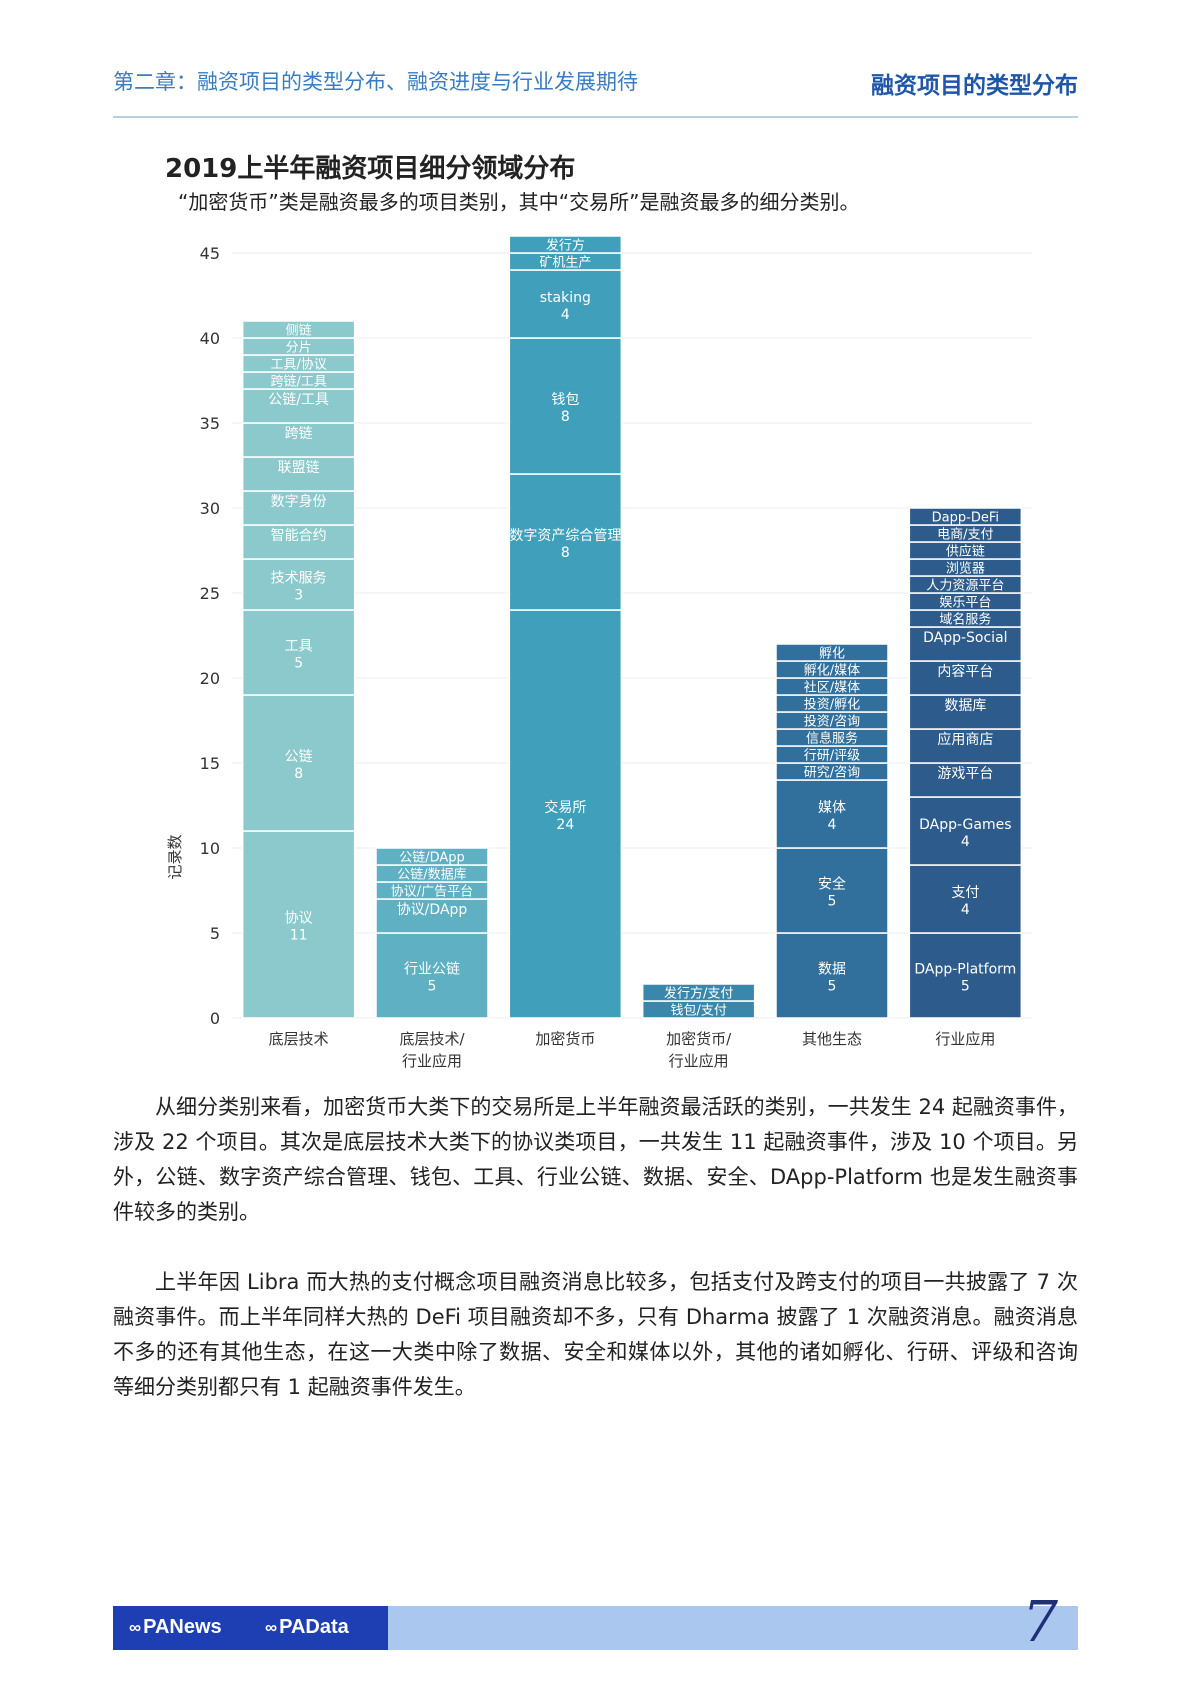  What do you see at coordinates (135, 1627) in the screenshot?
I see `panews-logo-icon: ∞` at bounding box center [135, 1627].